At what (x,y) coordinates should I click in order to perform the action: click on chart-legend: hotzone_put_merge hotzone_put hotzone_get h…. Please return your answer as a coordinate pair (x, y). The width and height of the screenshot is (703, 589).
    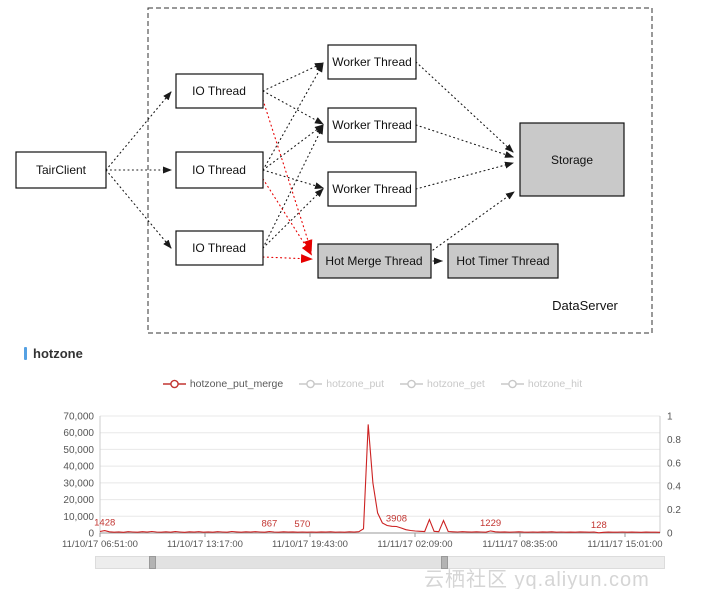
    Looking at the image, I should click on (351, 384).